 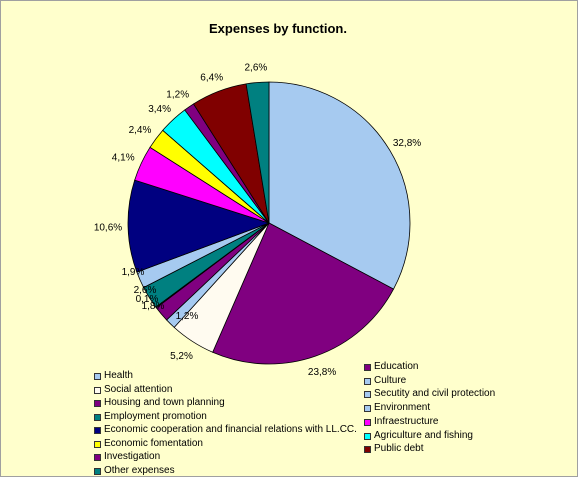 What do you see at coordinates (153, 306) in the screenshot?
I see `slice-data-label: 1,8%` at bounding box center [153, 306].